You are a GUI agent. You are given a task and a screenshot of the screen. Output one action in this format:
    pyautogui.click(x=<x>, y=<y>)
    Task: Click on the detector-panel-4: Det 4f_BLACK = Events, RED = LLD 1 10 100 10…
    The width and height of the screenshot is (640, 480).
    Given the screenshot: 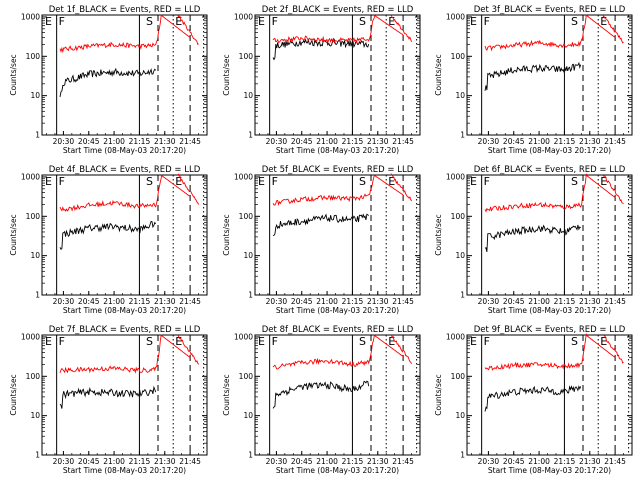 What is the action you would take?
    pyautogui.click(x=108, y=240)
    